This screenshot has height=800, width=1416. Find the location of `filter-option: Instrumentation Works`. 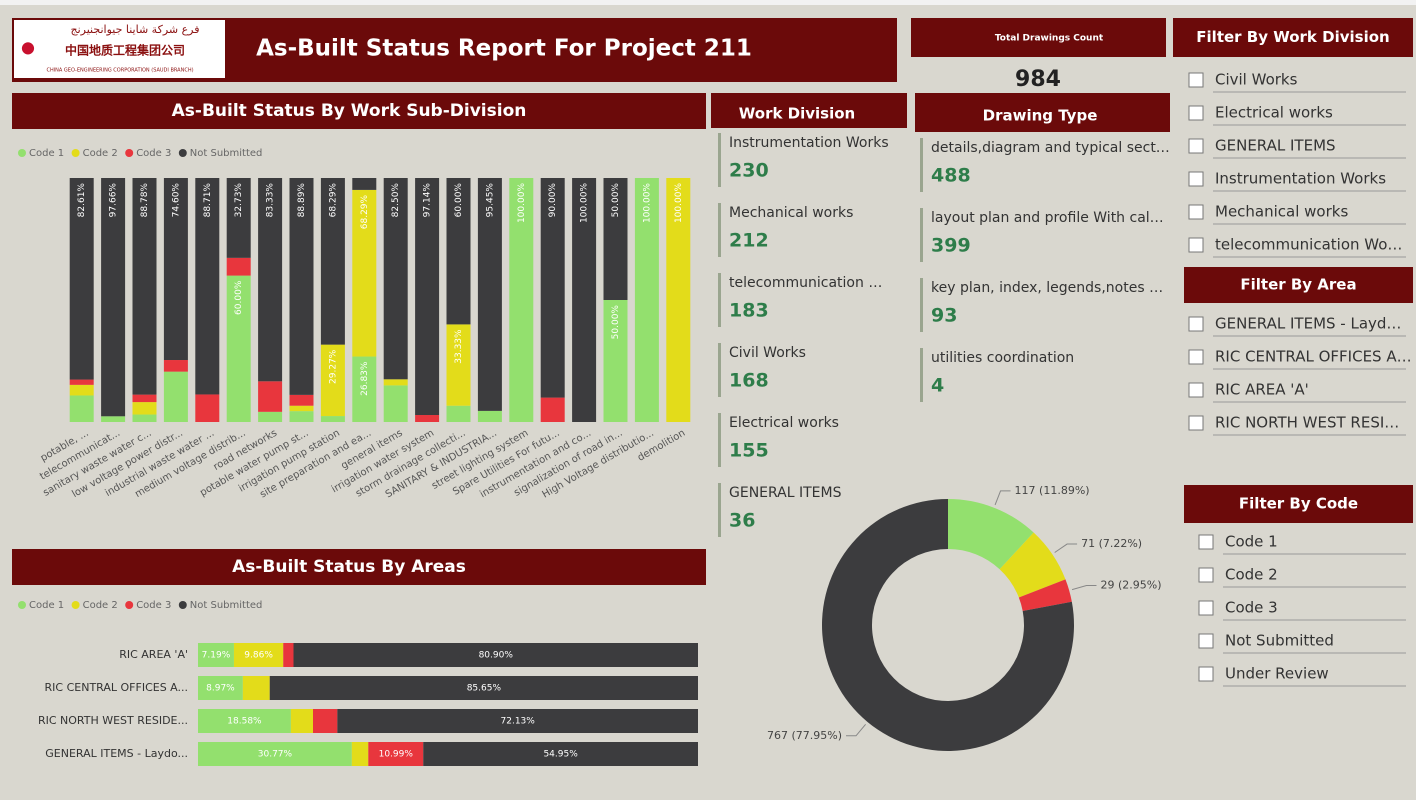

filter-option: Instrumentation Works is located at coordinates (1300, 179).